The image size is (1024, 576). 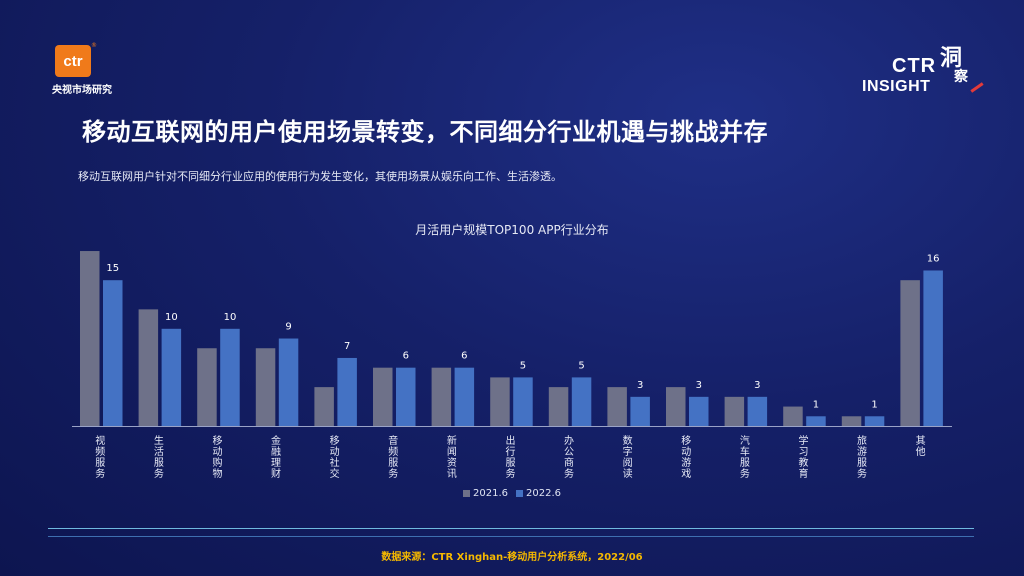 What do you see at coordinates (628, 457) in the screenshot?
I see `category-label-9: 数字阅读` at bounding box center [628, 457].